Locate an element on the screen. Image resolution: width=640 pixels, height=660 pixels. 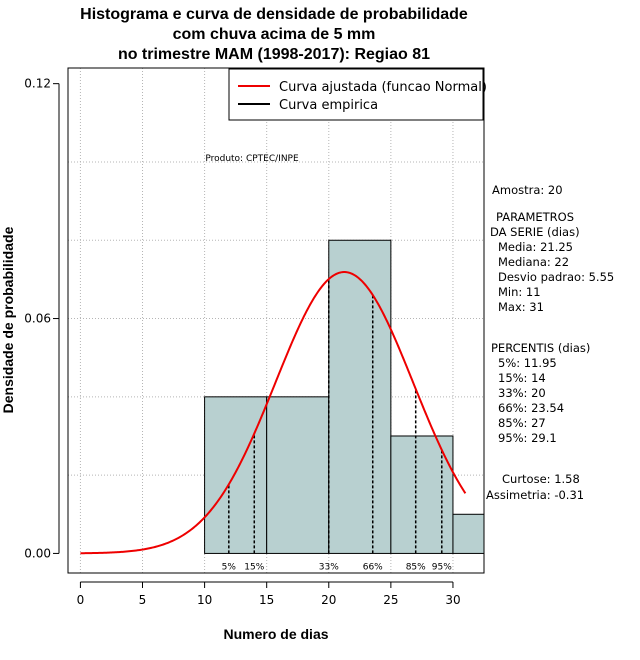
percentile-label-0: 5% is located at coordinates (229, 567).